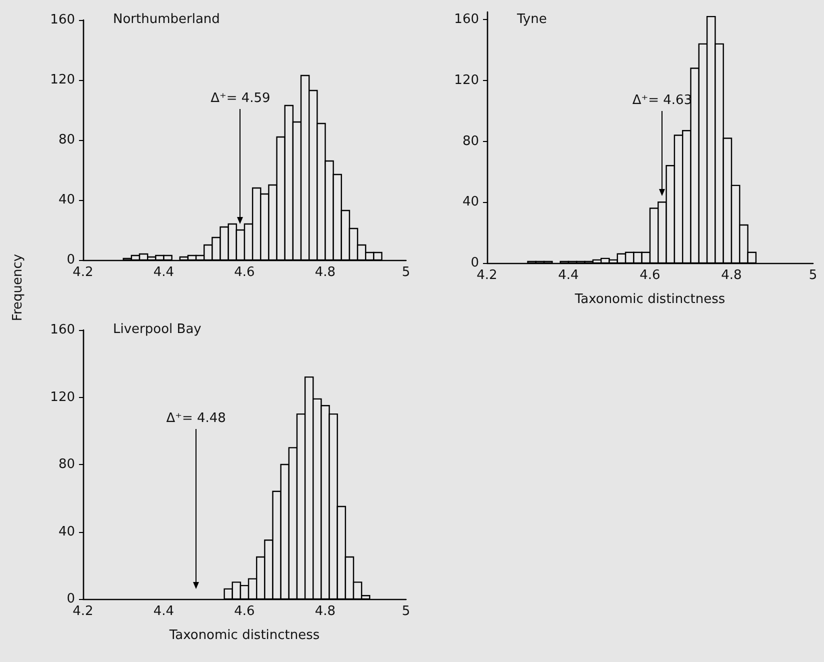 The width and height of the screenshot is (824, 662). I want to click on ref-line-label: Δ⁺= 4.48, so click(196, 418).